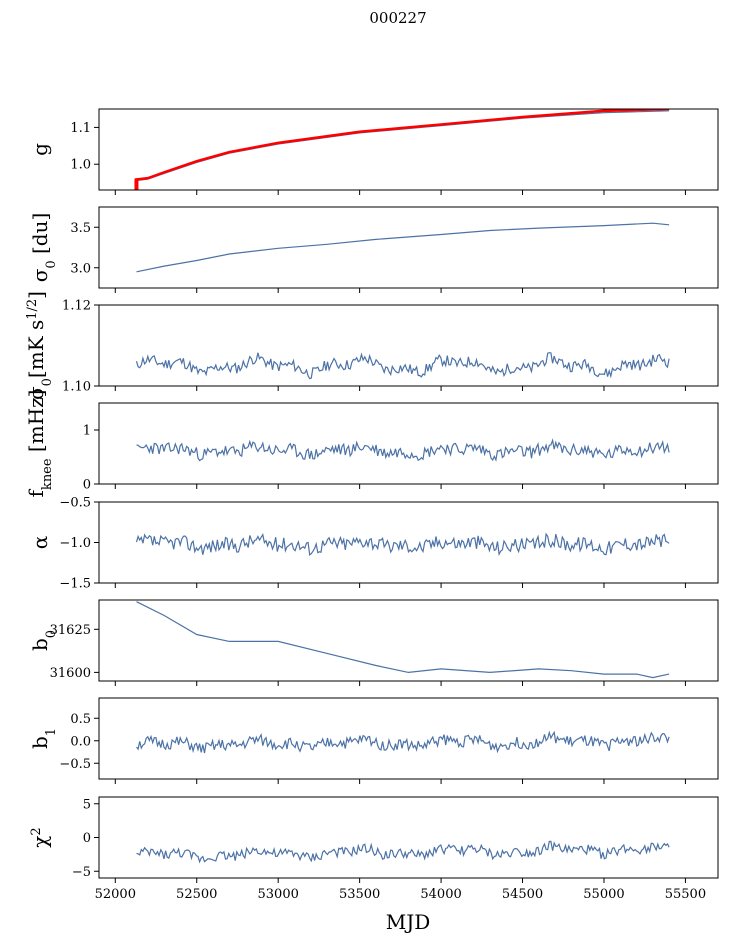  Describe the element at coordinates (440, 894) in the screenshot. I see `x-tick-label: 54000` at that location.